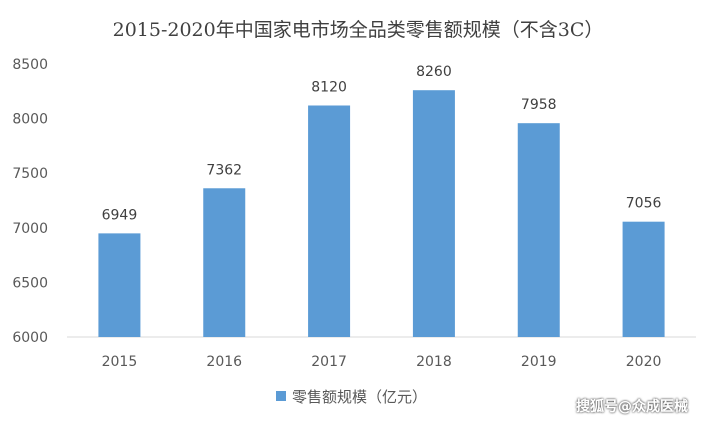  What do you see at coordinates (539, 362) in the screenshot?
I see `x-tick-label: 2019` at bounding box center [539, 362].